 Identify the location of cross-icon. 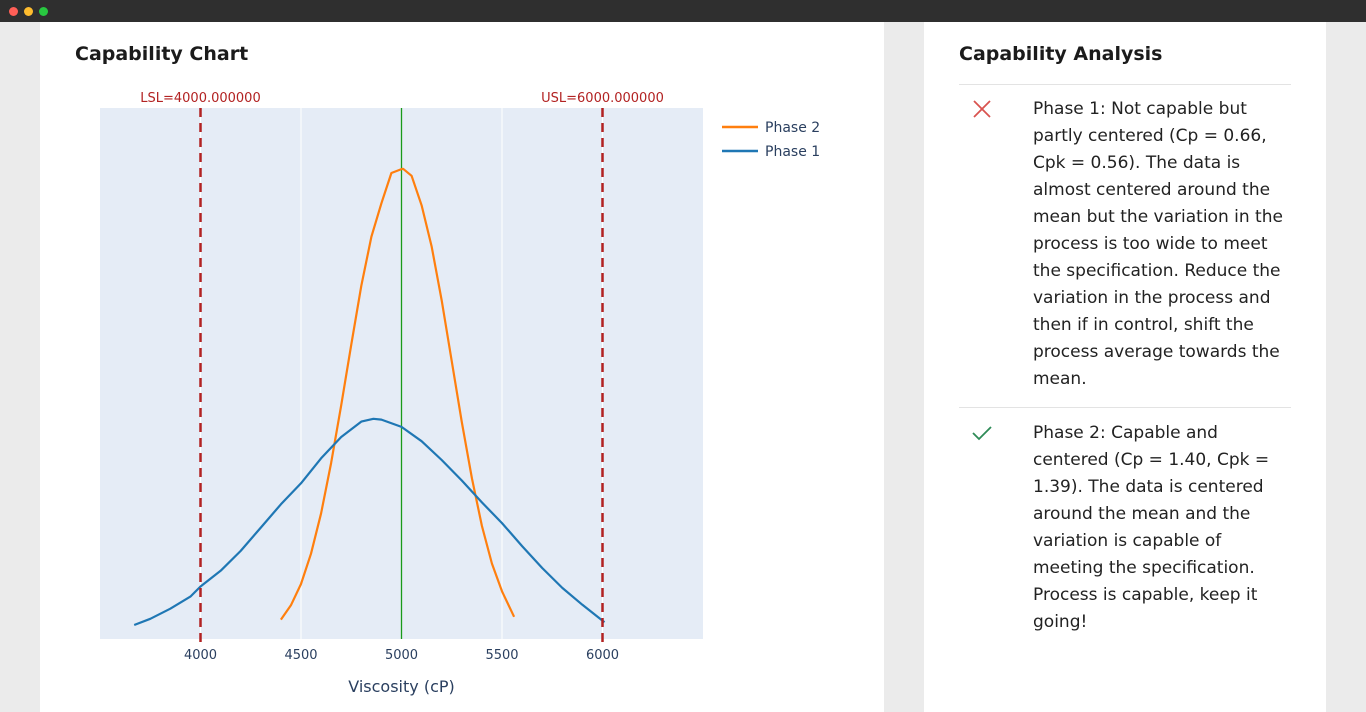
(982, 111).